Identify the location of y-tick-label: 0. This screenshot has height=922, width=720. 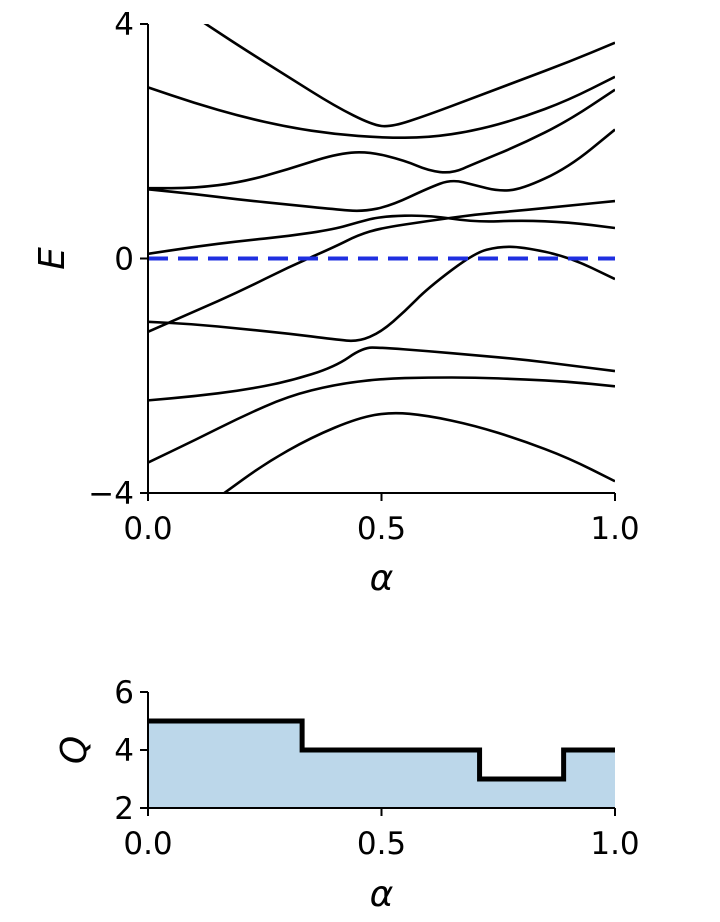
(124, 260).